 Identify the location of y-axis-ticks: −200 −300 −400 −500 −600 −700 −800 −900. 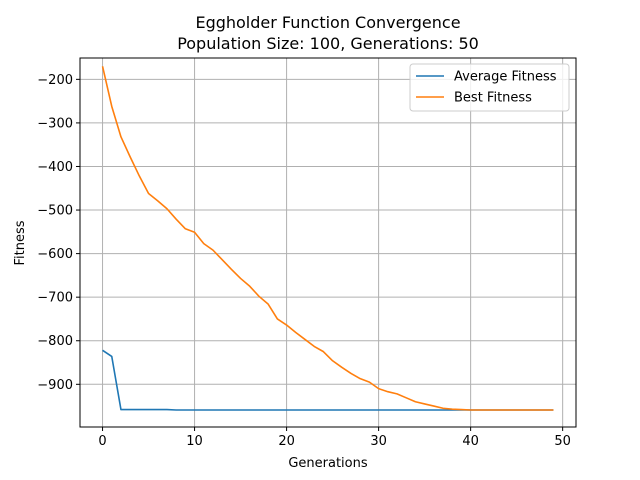
(58, 233).